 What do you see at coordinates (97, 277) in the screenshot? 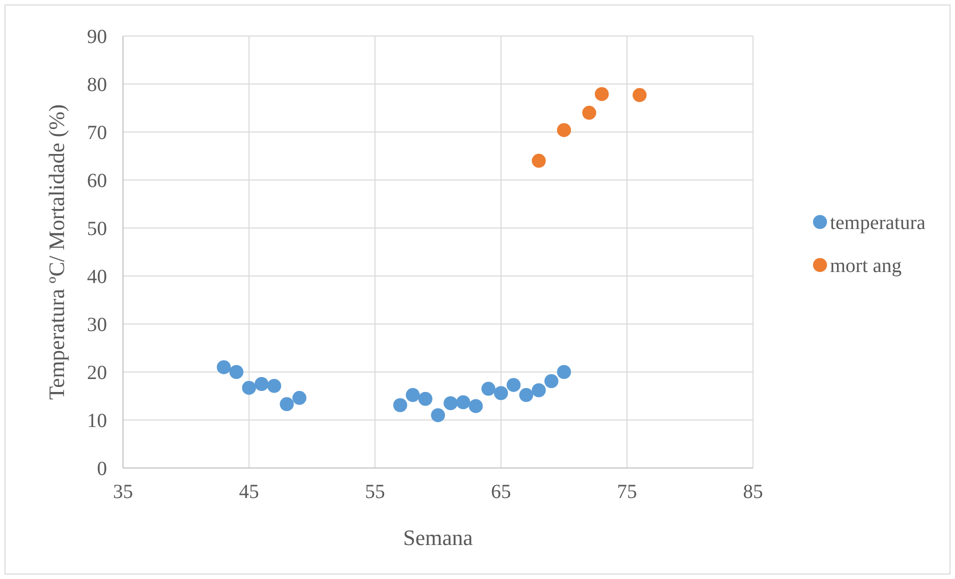
I see `y-tick-label: 40` at bounding box center [97, 277].